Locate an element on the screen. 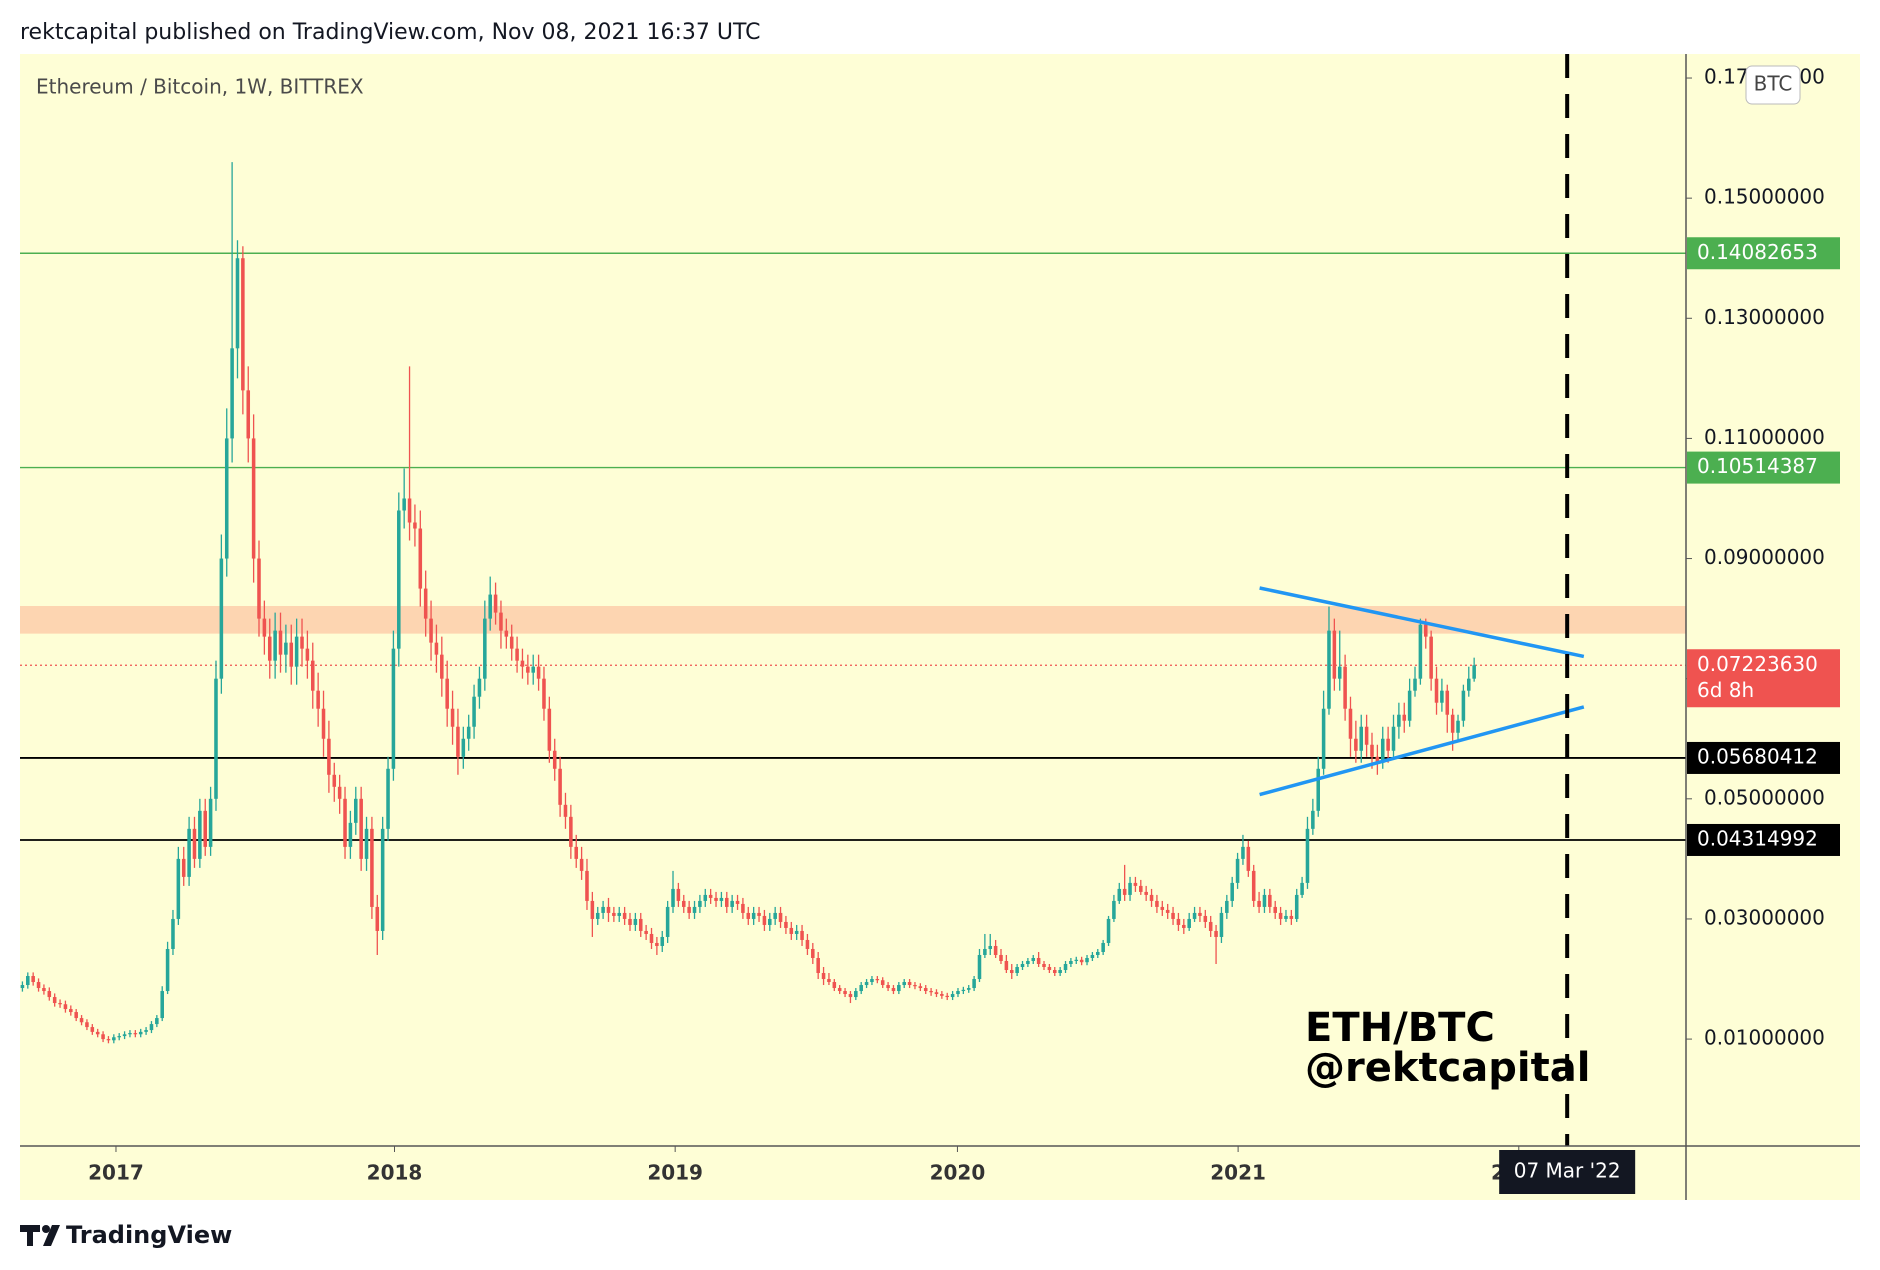  y-tick-label: 0.09000000 is located at coordinates (1764, 557).